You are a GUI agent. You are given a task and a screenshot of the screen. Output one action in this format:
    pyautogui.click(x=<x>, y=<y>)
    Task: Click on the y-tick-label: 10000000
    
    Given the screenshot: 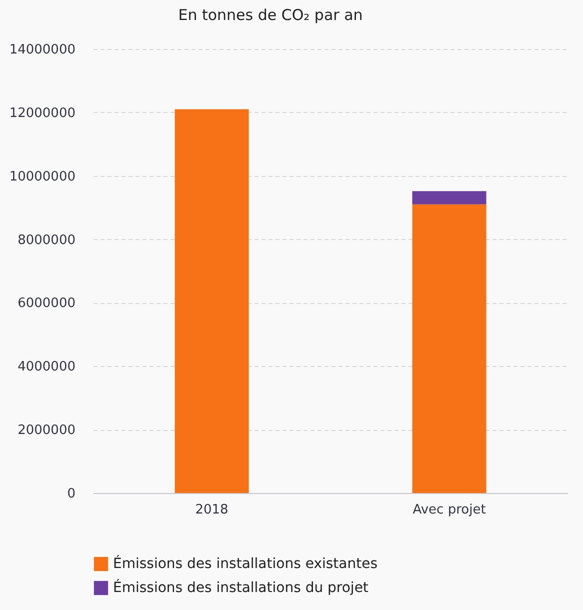 What is the action you would take?
    pyautogui.click(x=42, y=176)
    